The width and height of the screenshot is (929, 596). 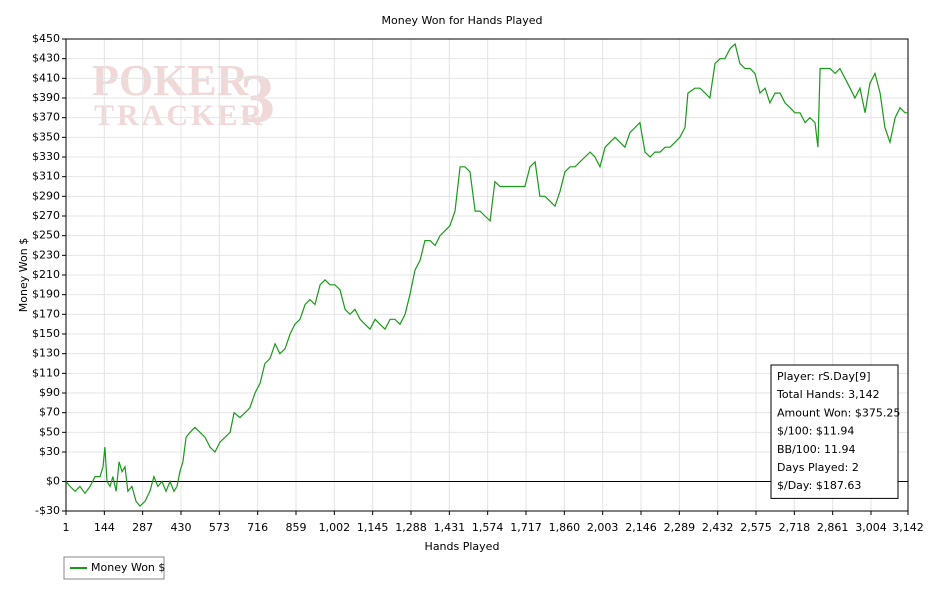 I want to click on x-axis-label: Hands Played, so click(x=462, y=546).